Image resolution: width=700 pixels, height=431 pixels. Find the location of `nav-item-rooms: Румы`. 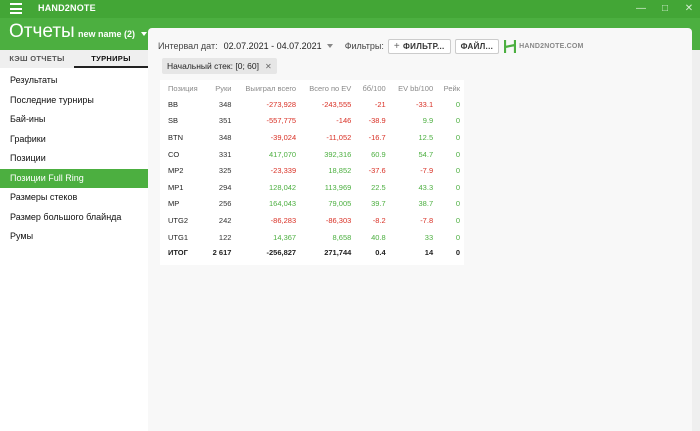

nav-item-rooms: Румы is located at coordinates (22, 236).